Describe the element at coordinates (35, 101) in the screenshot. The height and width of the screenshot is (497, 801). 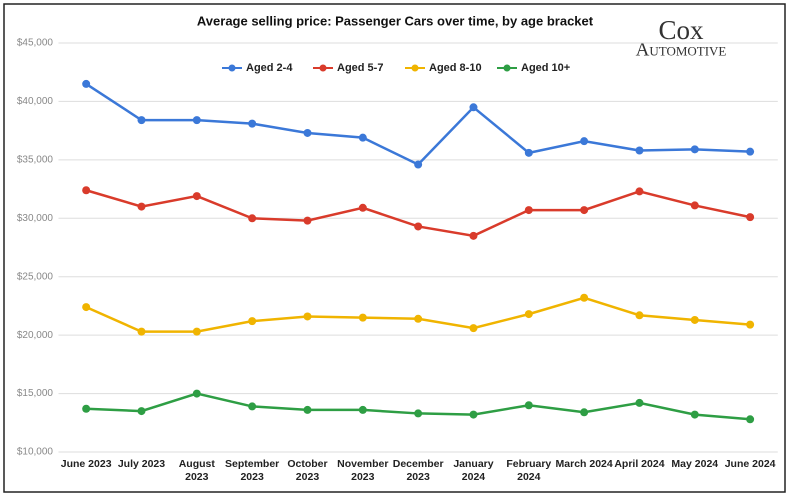
I see `y-tick-label: $40,000` at that location.